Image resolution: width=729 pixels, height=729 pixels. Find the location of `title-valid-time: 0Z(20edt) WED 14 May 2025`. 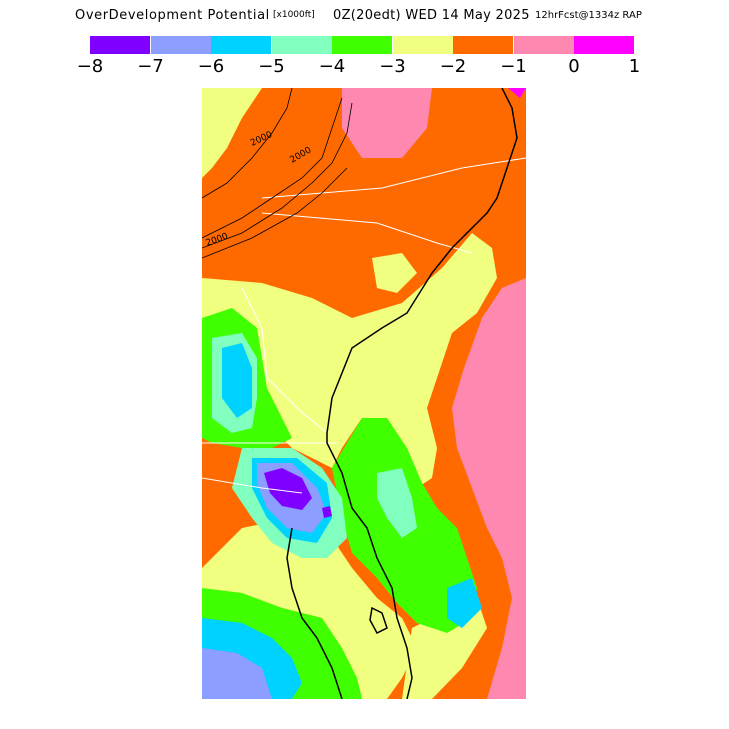

title-valid-time: 0Z(20edt) WED 14 May 2025 is located at coordinates (431, 15).